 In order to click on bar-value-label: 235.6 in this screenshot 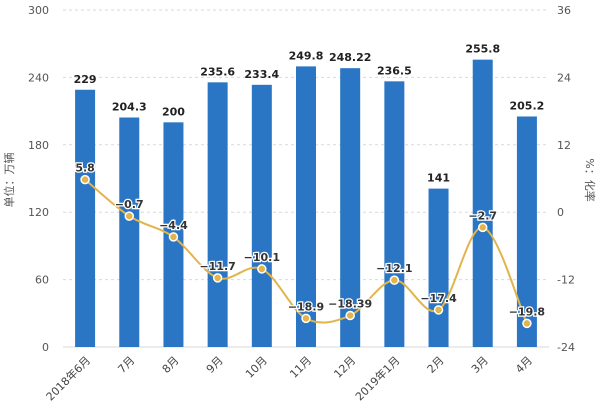, I will do `click(217, 71)`.